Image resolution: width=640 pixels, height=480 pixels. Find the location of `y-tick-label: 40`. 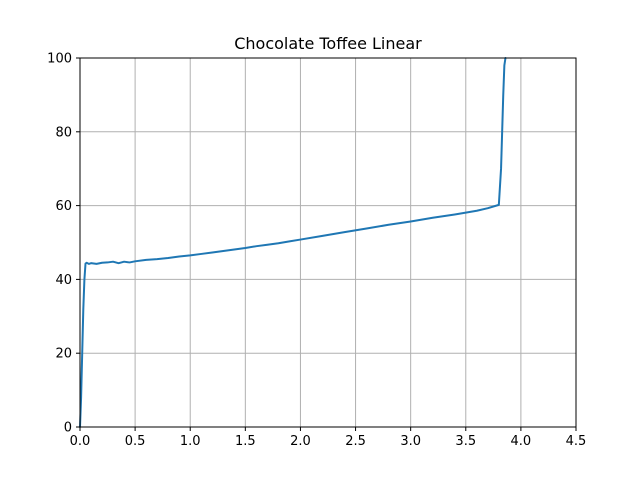

y-tick-label: 40 is located at coordinates (63, 280).